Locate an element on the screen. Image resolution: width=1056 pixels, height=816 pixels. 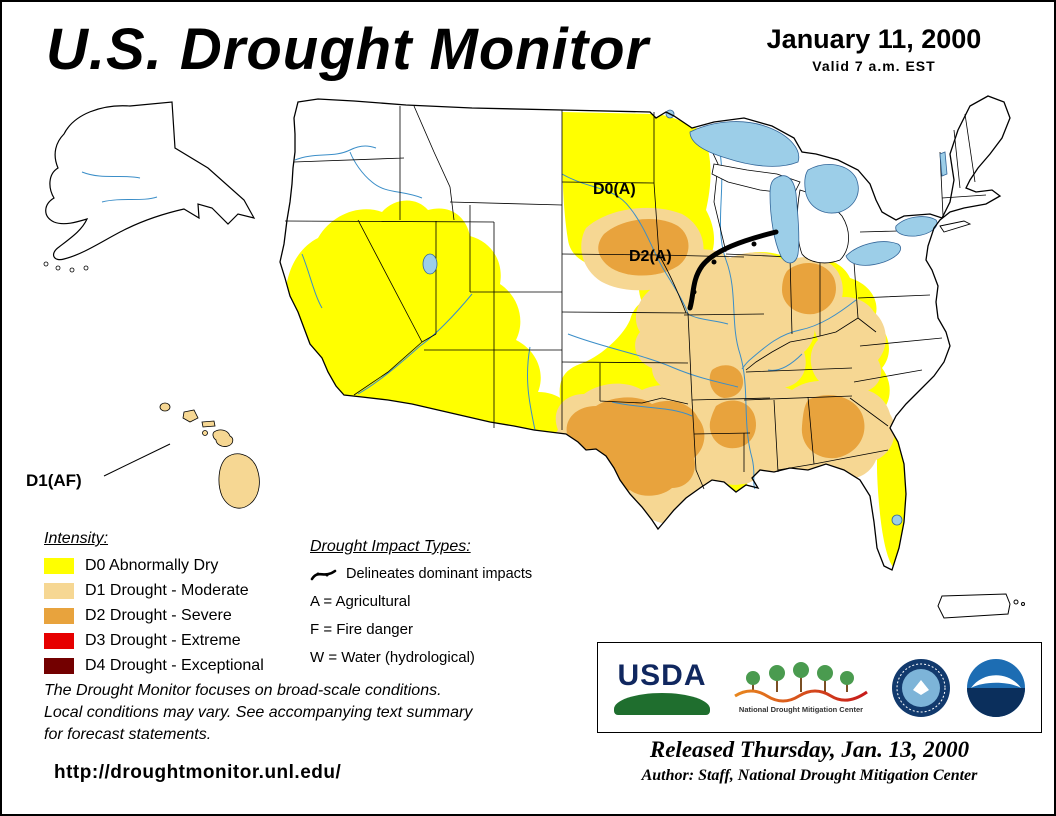
d2-area-indiana-ohio is located at coordinates (809, 289).